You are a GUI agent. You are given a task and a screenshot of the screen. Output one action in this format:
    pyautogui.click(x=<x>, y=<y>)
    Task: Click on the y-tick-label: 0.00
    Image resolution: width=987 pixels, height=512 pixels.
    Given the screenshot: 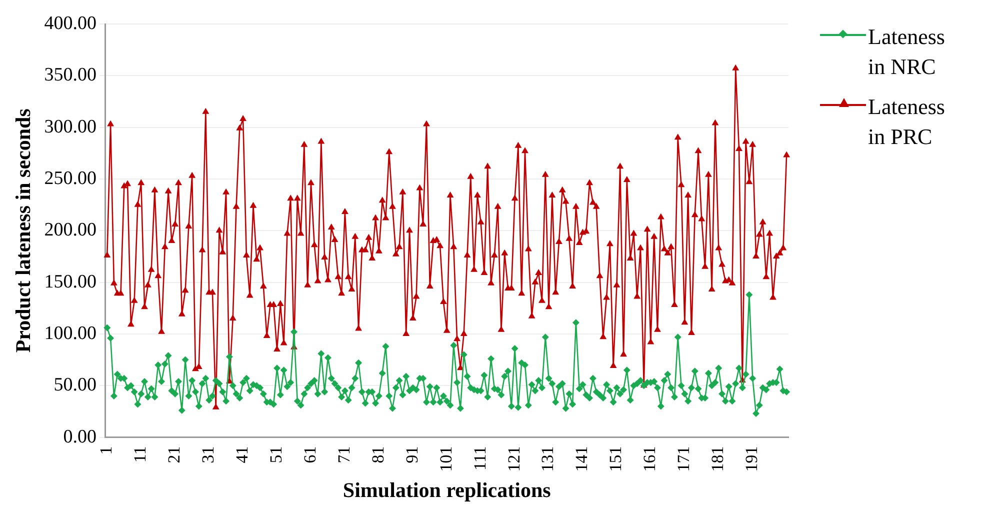 What is the action you would take?
    pyautogui.click(x=79, y=437)
    